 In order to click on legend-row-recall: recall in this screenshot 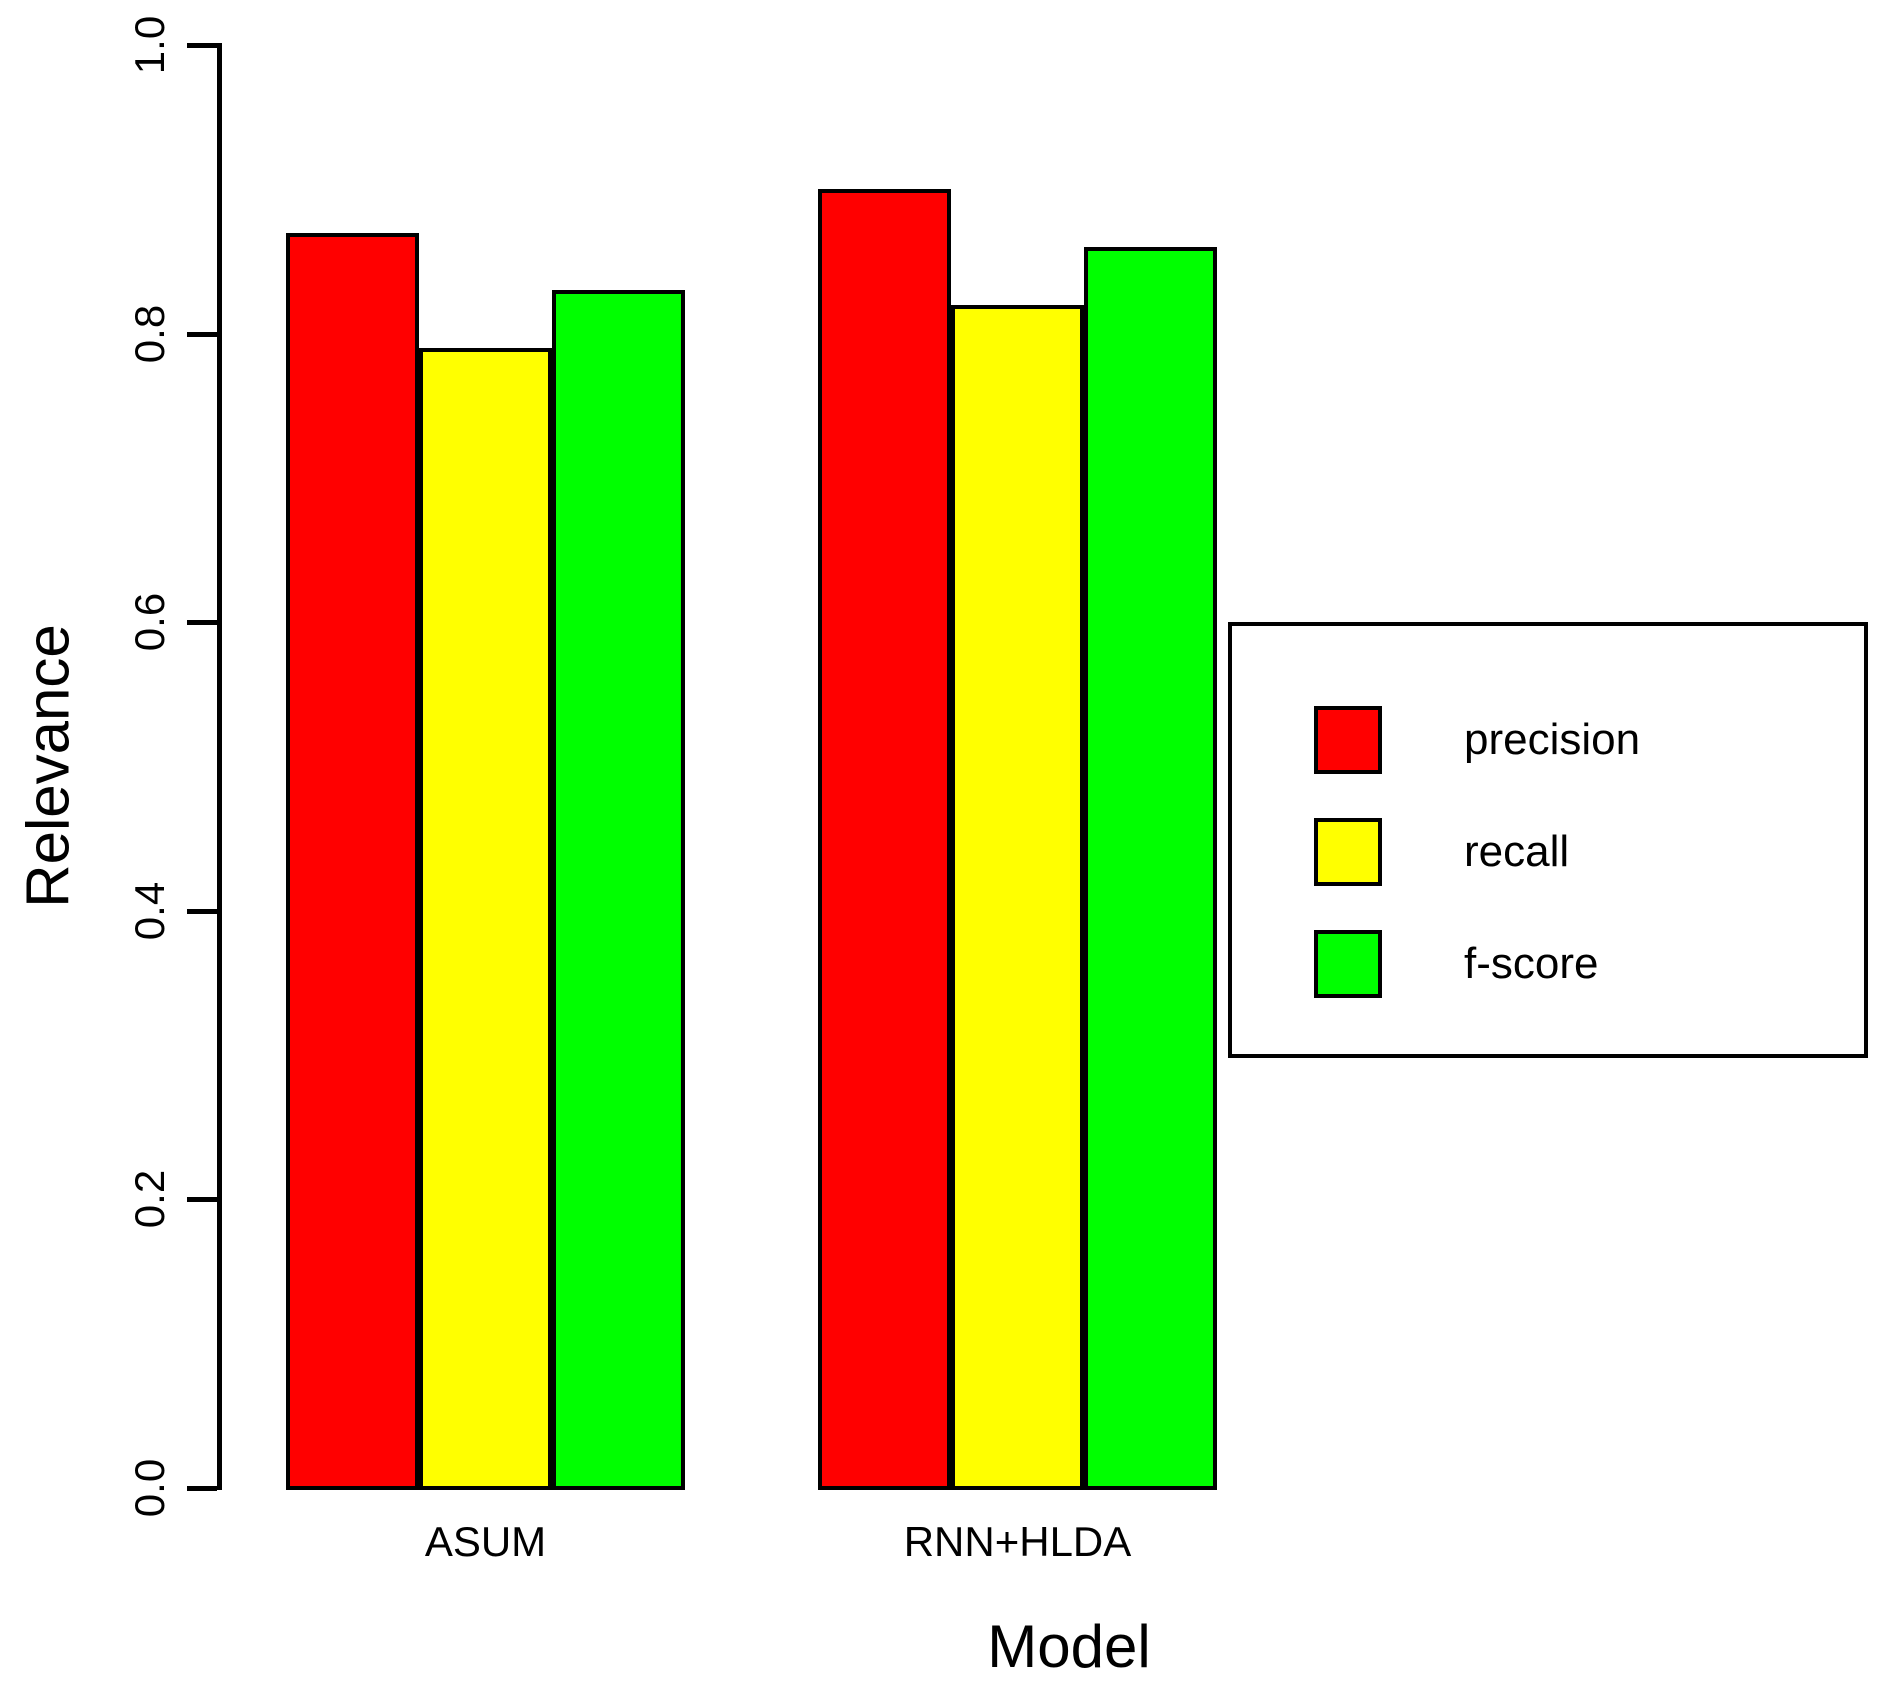, I will do `click(1548, 852)`.